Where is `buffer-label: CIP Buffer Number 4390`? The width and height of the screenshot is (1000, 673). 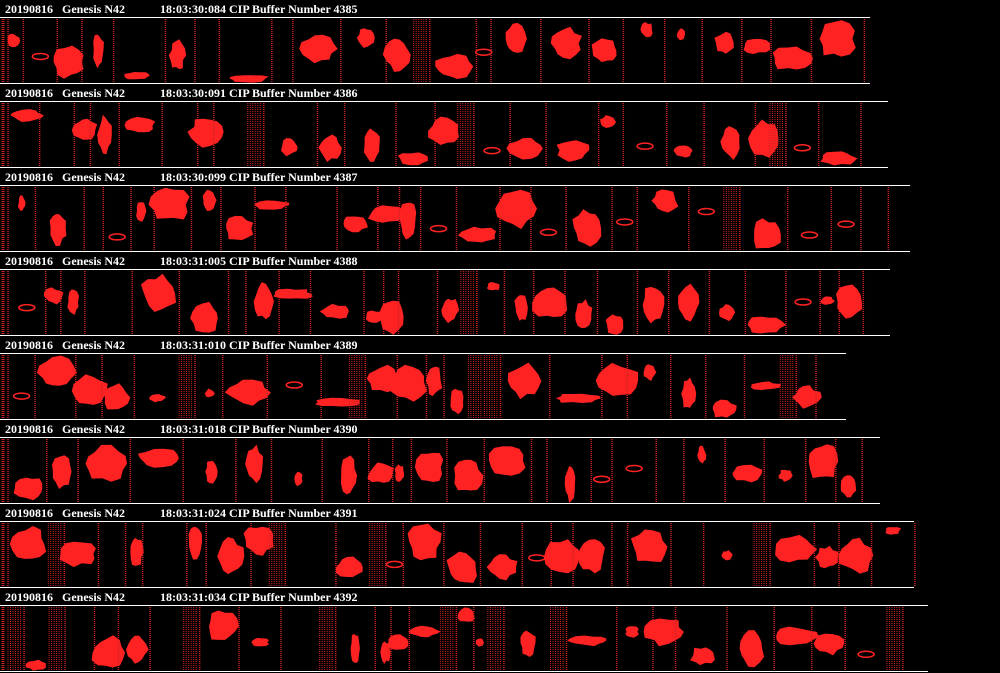
buffer-label: CIP Buffer Number 4390 is located at coordinates (293, 429).